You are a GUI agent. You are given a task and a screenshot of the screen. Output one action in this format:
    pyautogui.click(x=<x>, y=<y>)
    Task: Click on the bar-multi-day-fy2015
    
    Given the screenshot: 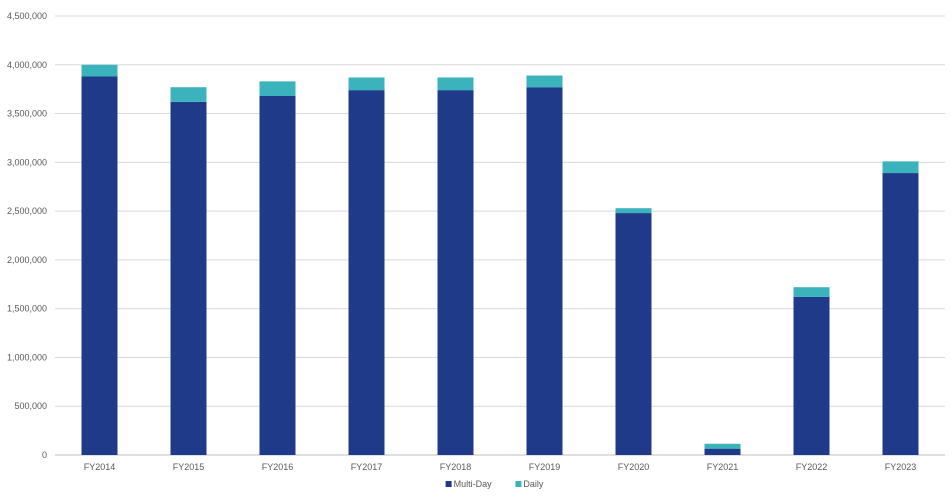 What is the action you would take?
    pyautogui.click(x=189, y=278)
    